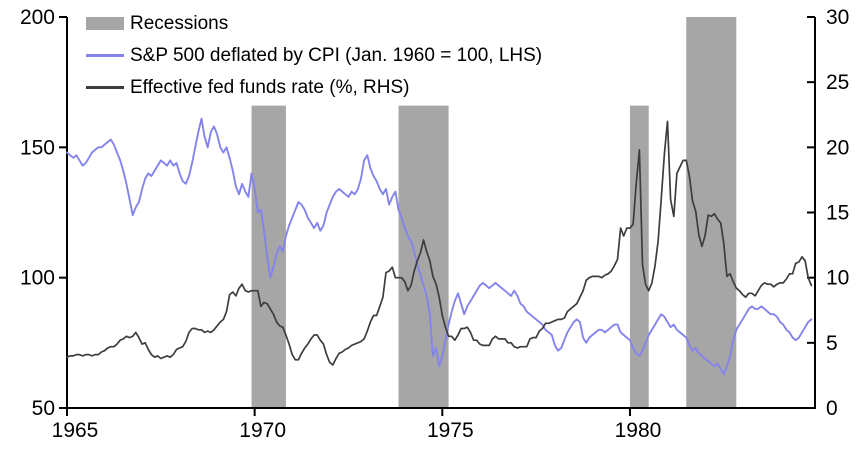 The image size is (868, 450). What do you see at coordinates (837, 147) in the screenshot?
I see `svg-text: 20` at bounding box center [837, 147].